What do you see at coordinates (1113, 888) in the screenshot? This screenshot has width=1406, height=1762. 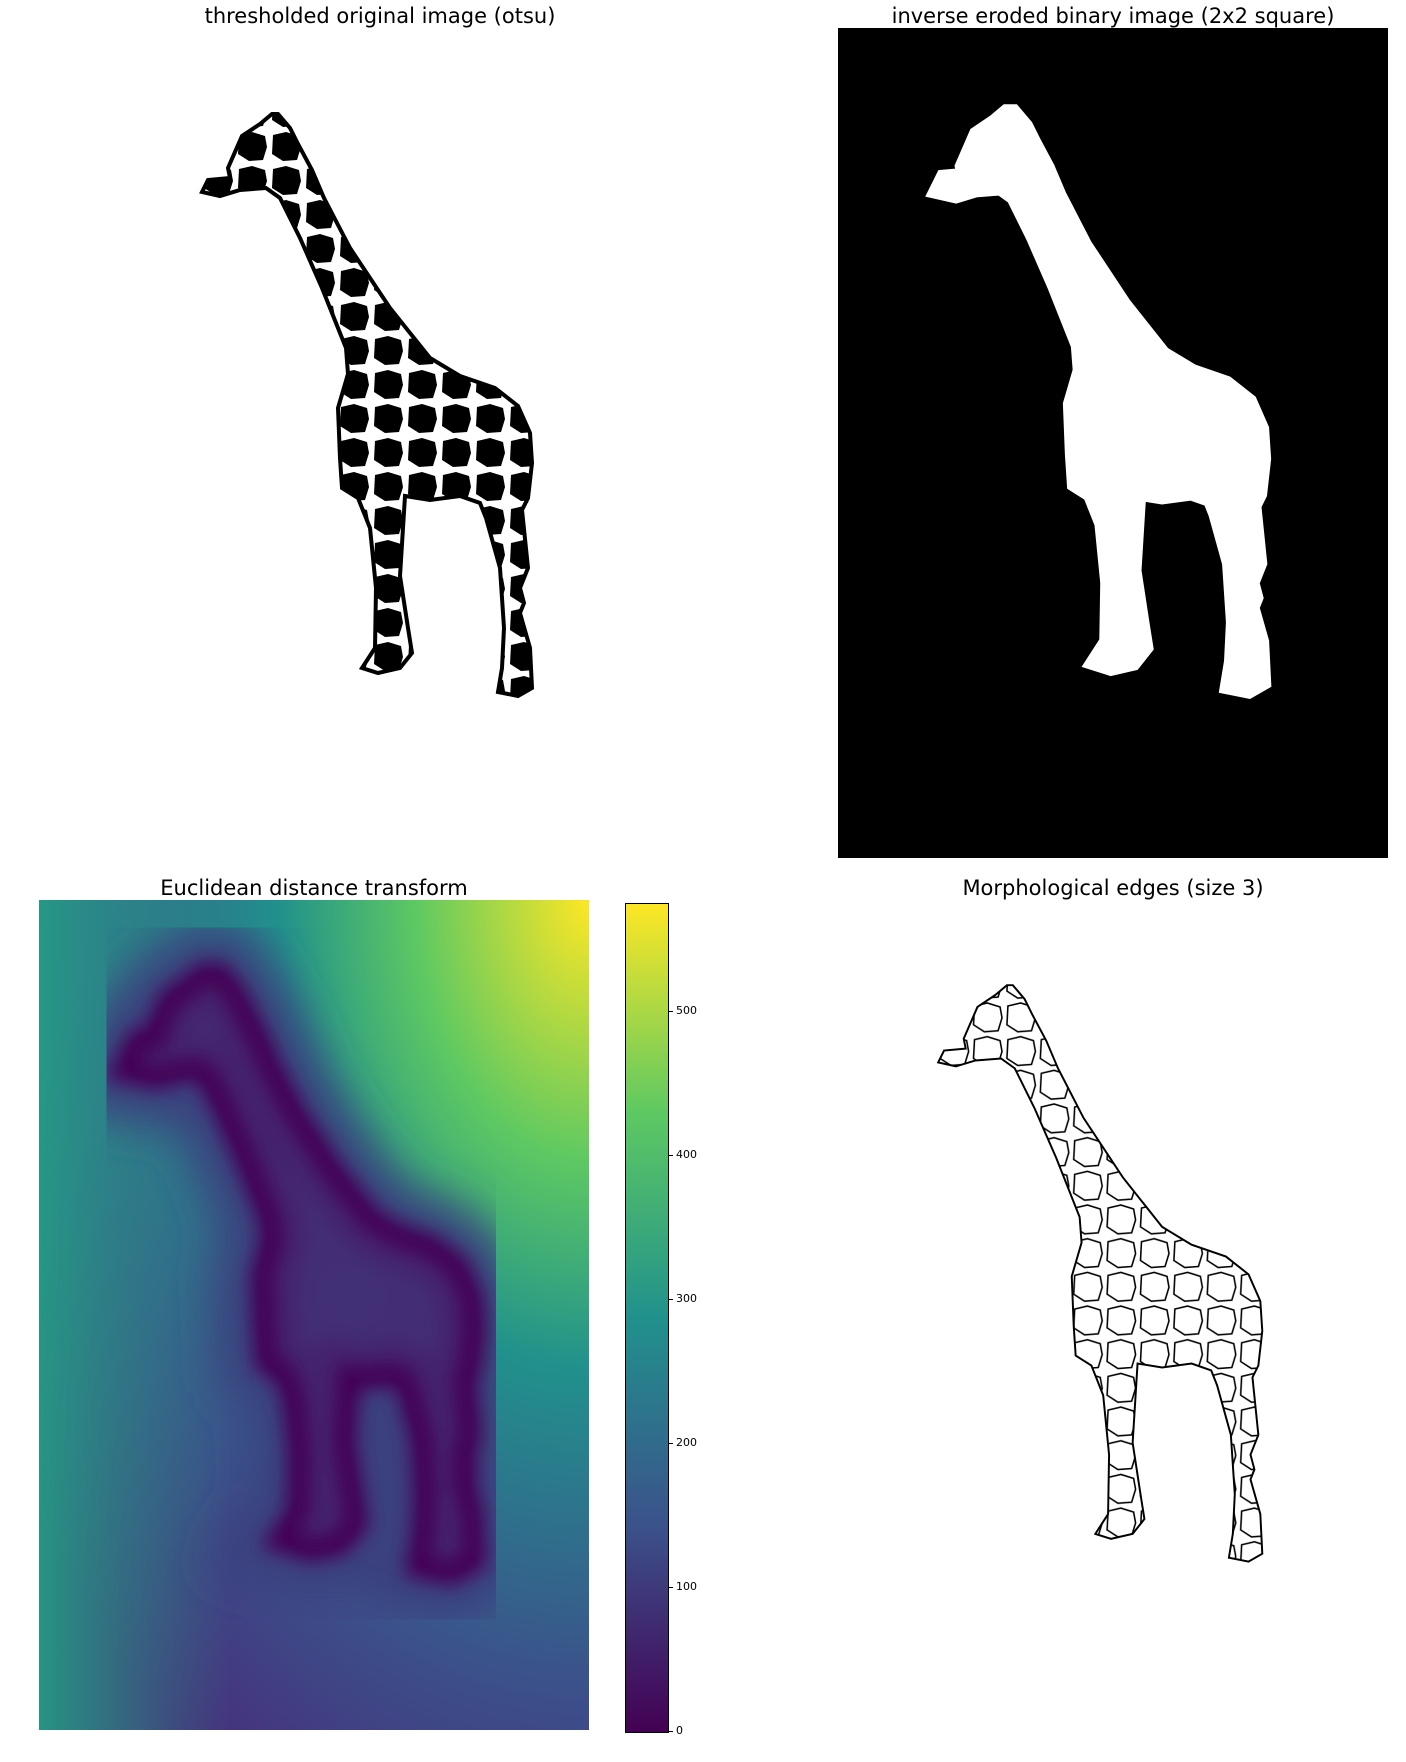 I see `panel-4-title: Morphological edges (size 3)` at bounding box center [1113, 888].